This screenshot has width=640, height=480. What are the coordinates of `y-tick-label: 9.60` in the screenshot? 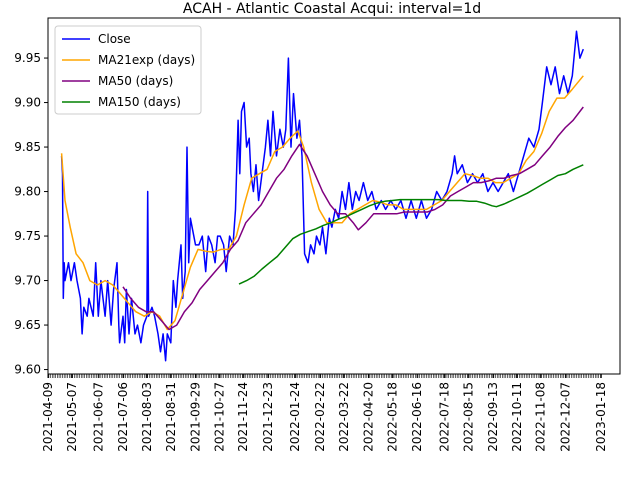 It's located at (27, 370).